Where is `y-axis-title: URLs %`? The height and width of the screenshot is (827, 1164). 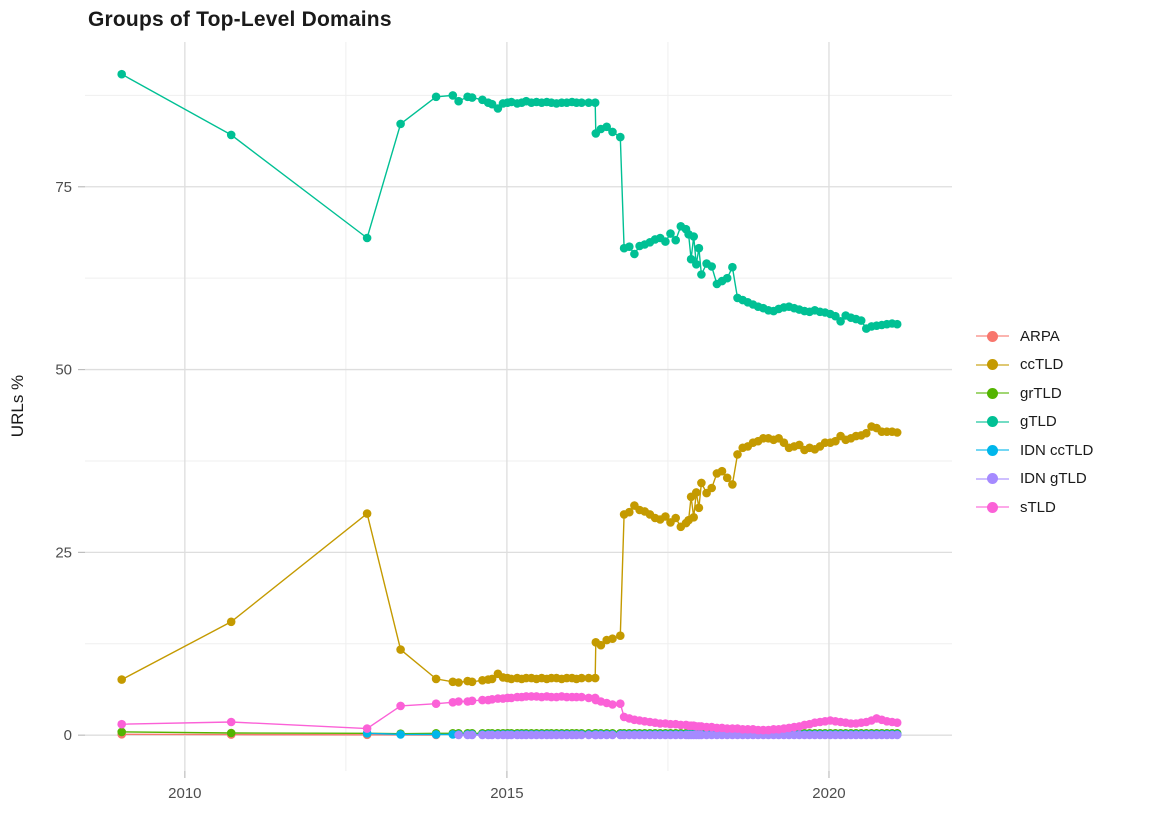
y-axis-title: URLs % is located at coordinates (17, 406).